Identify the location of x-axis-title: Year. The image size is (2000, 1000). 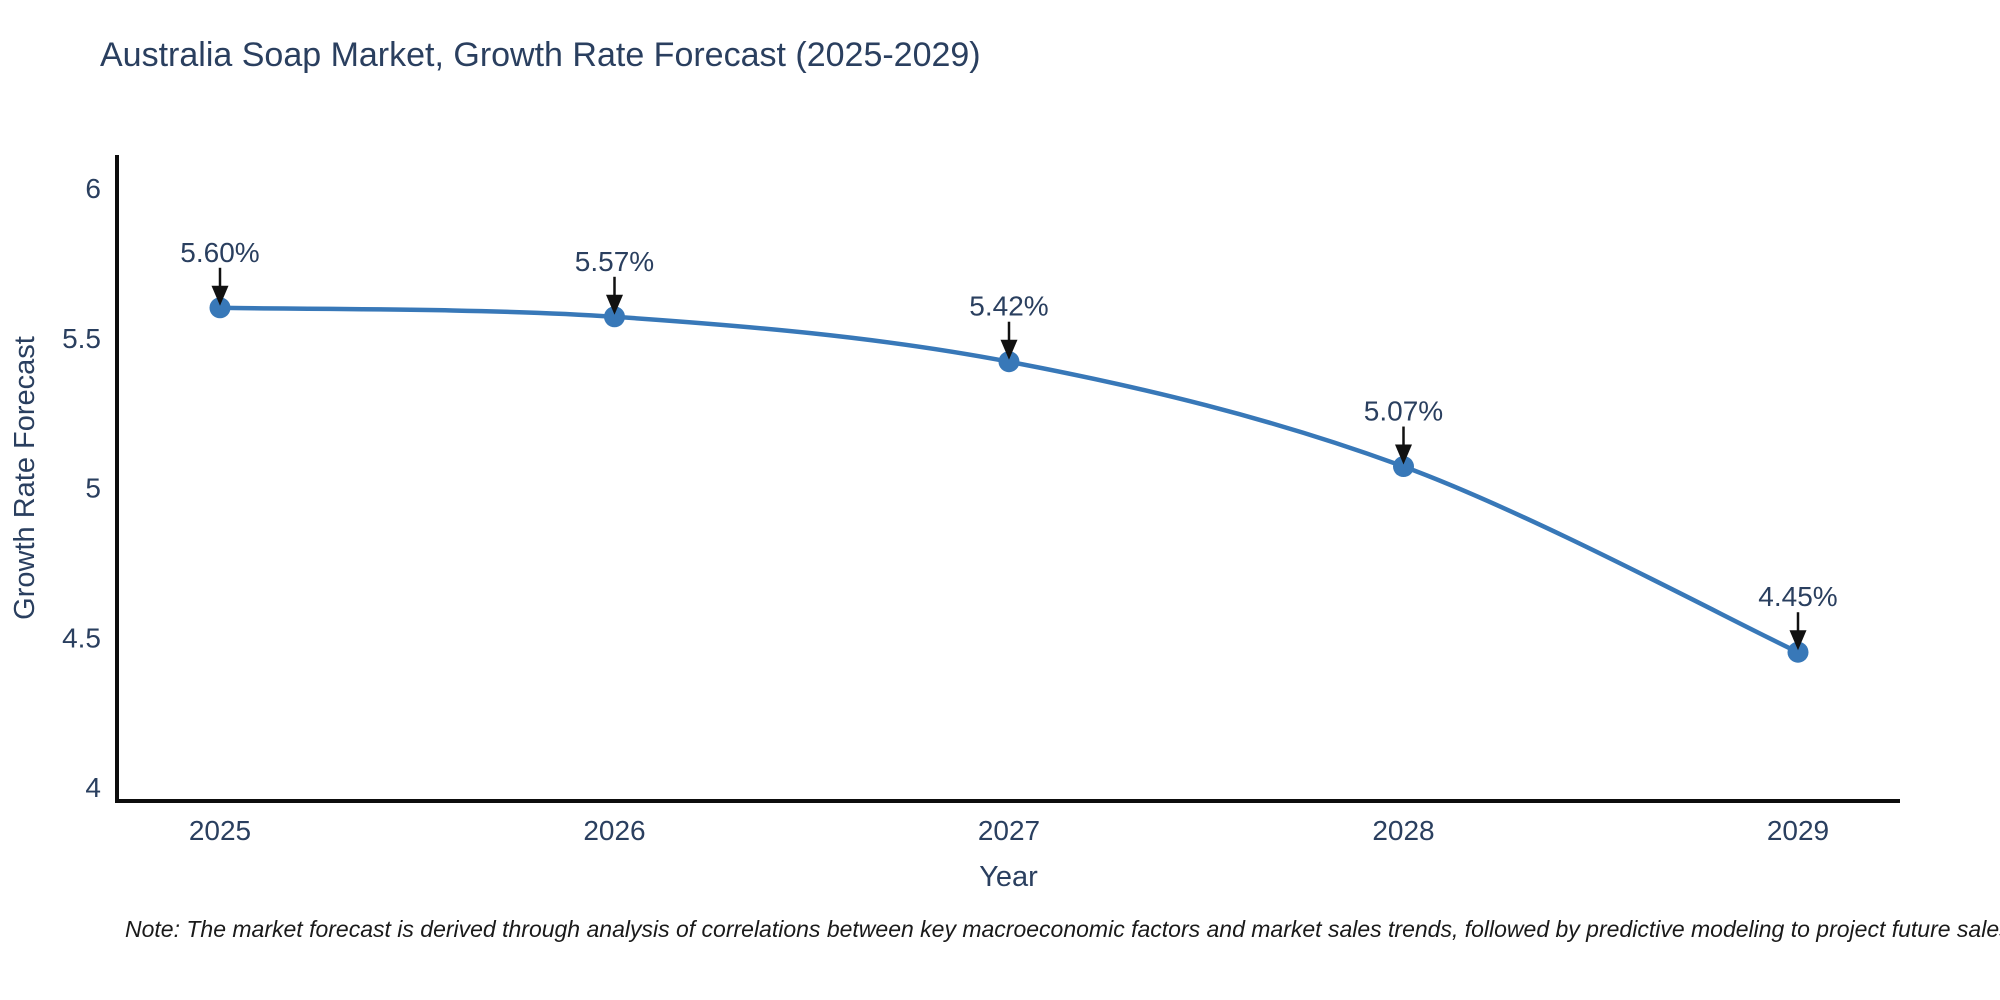
(1008, 877).